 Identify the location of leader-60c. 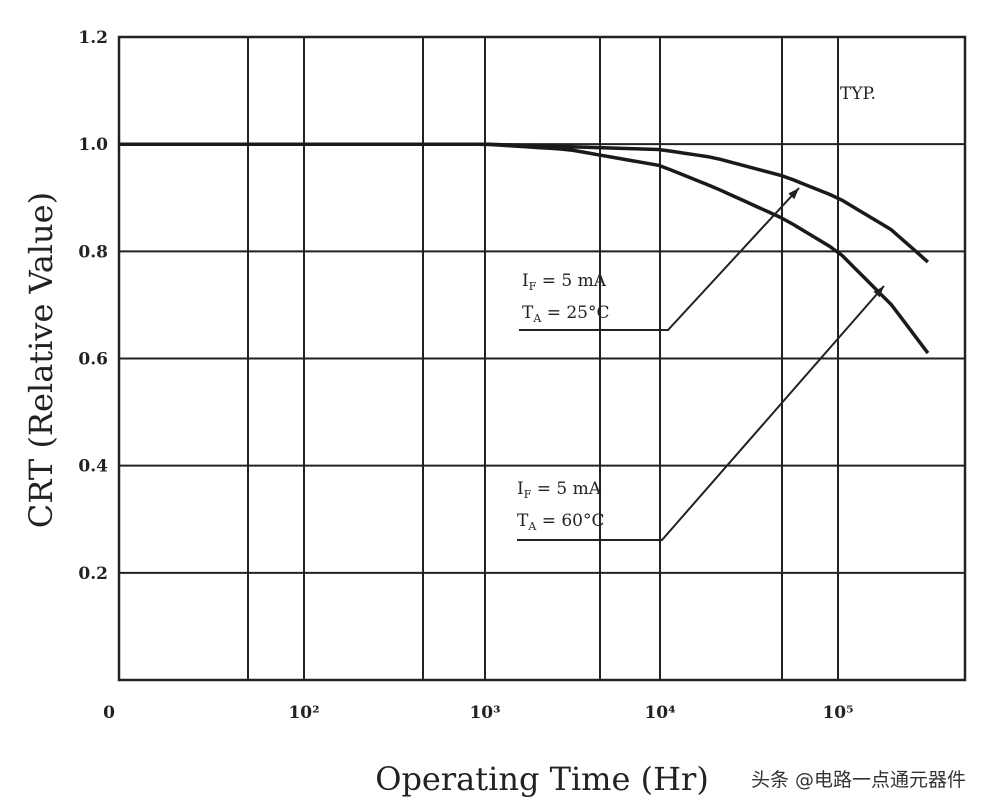
(701, 413).